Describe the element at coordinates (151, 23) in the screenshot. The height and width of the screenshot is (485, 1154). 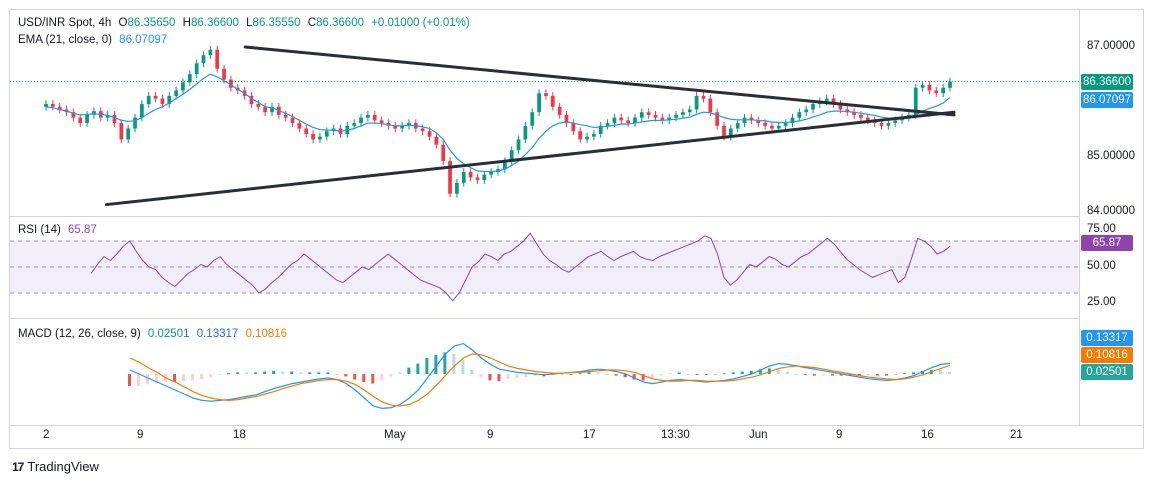
I see `open-value: 86.35650` at that location.